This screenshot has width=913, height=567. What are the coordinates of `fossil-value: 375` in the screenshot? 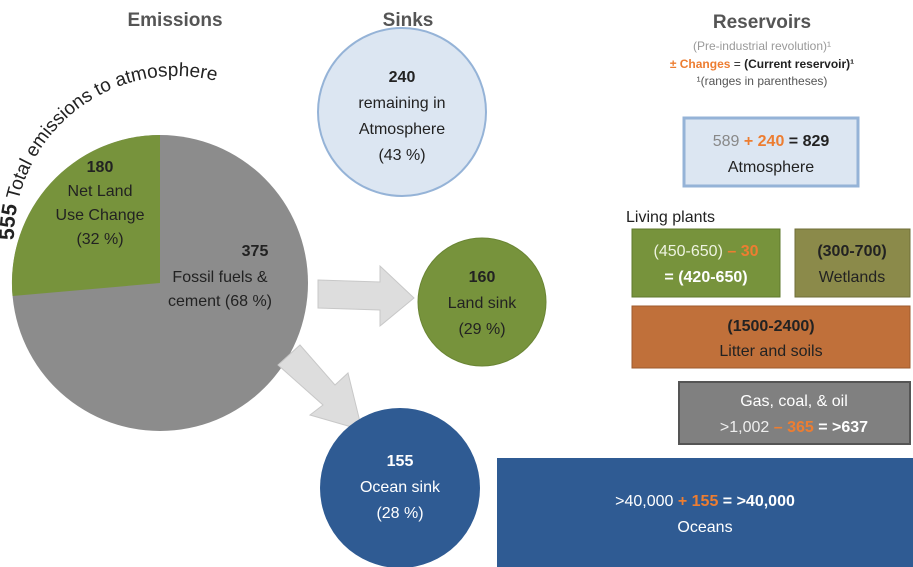 It's located at (255, 251).